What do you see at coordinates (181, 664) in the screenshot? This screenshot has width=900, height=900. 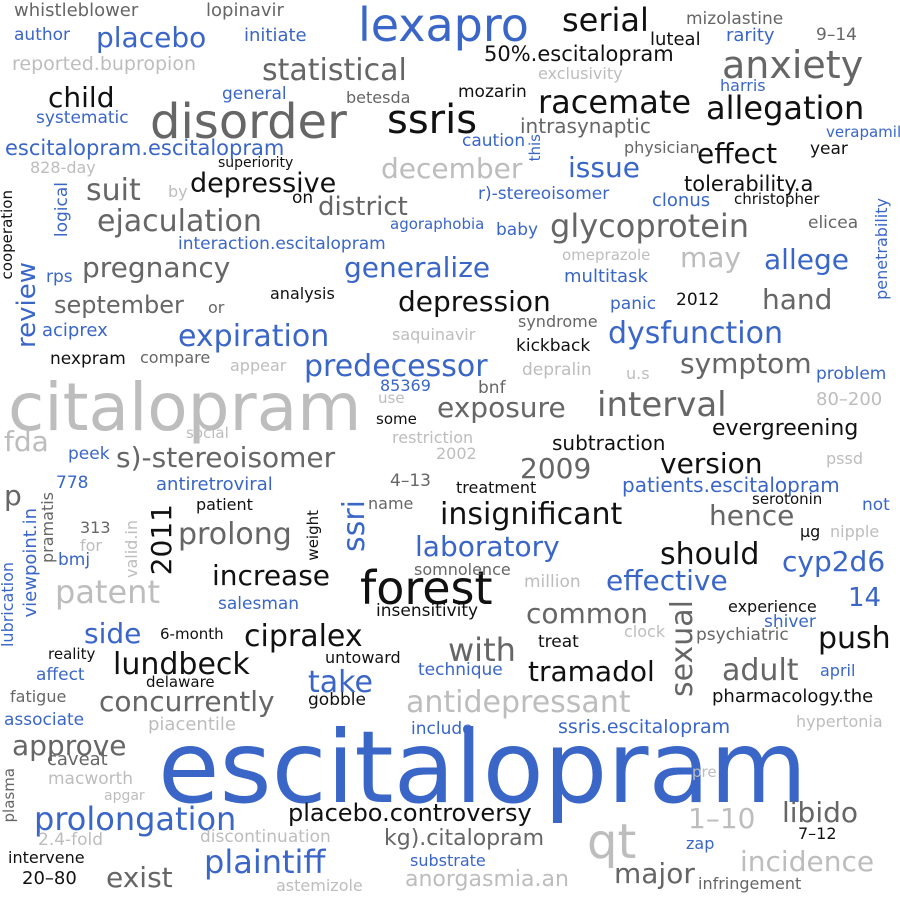 I see `word-lundbeck: lundbeck` at bounding box center [181, 664].